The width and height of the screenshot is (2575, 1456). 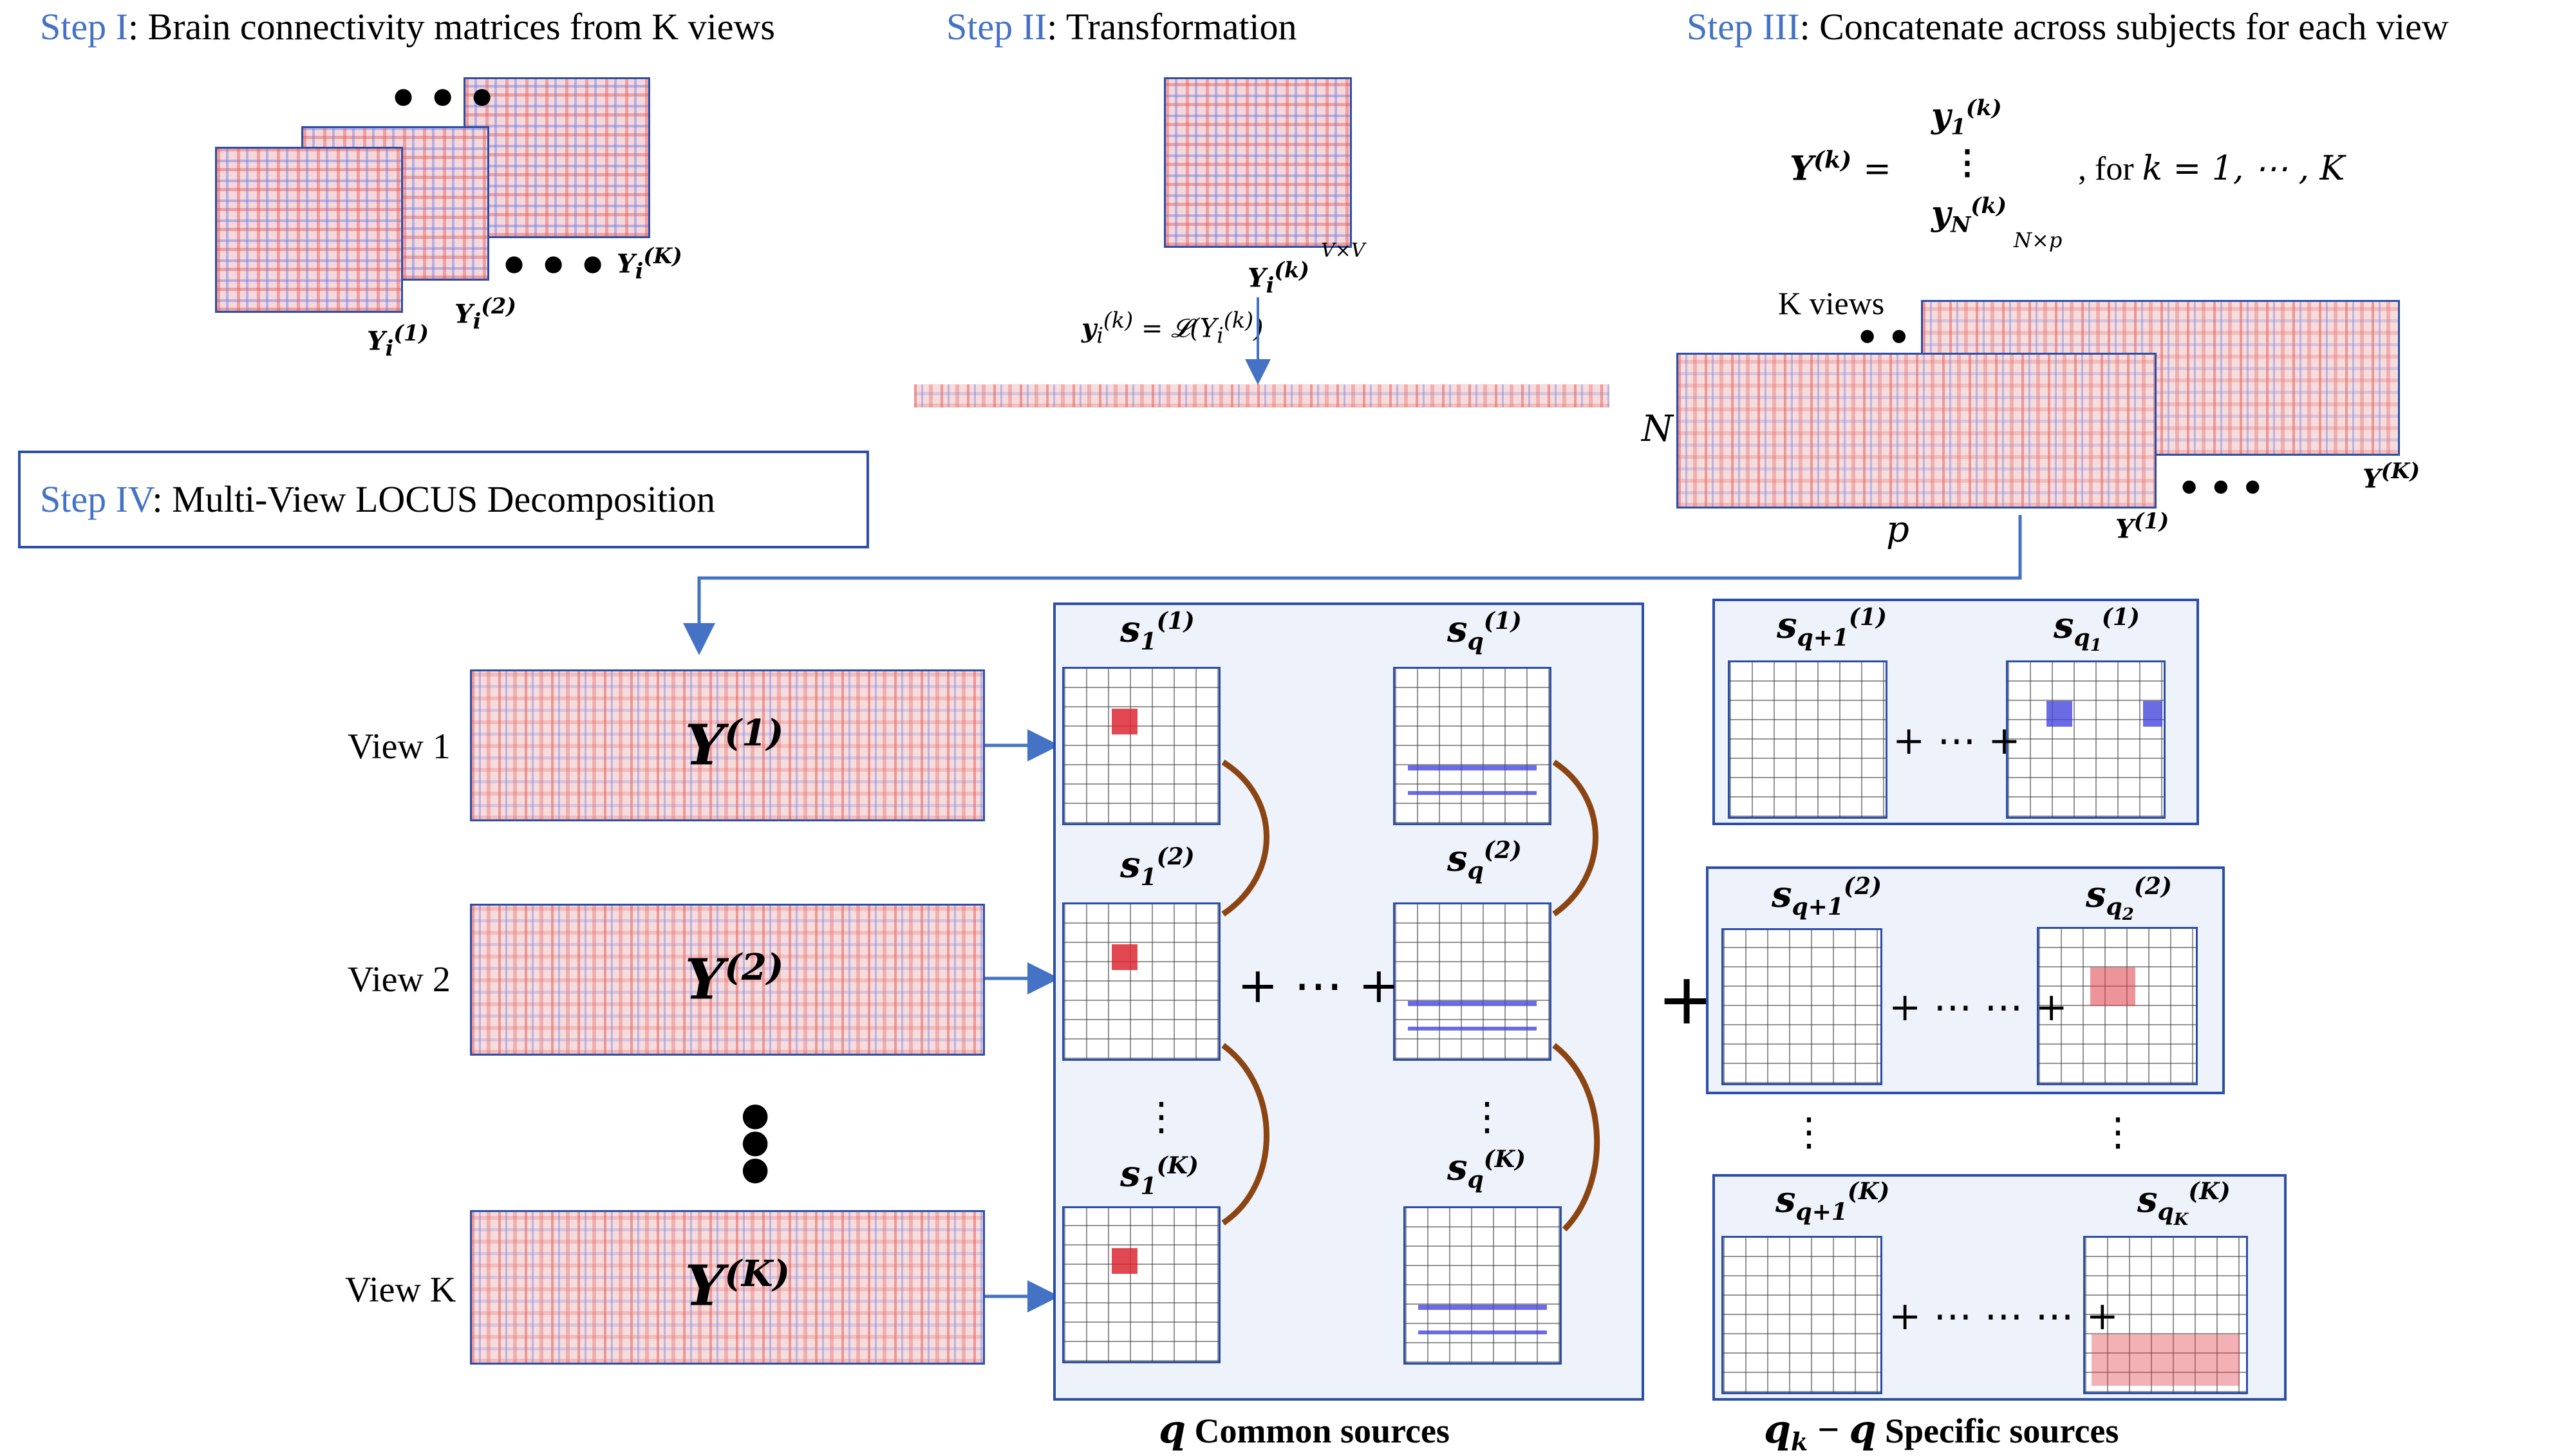 What do you see at coordinates (1245, 838) in the screenshot?
I see `arc-col1-top` at bounding box center [1245, 838].